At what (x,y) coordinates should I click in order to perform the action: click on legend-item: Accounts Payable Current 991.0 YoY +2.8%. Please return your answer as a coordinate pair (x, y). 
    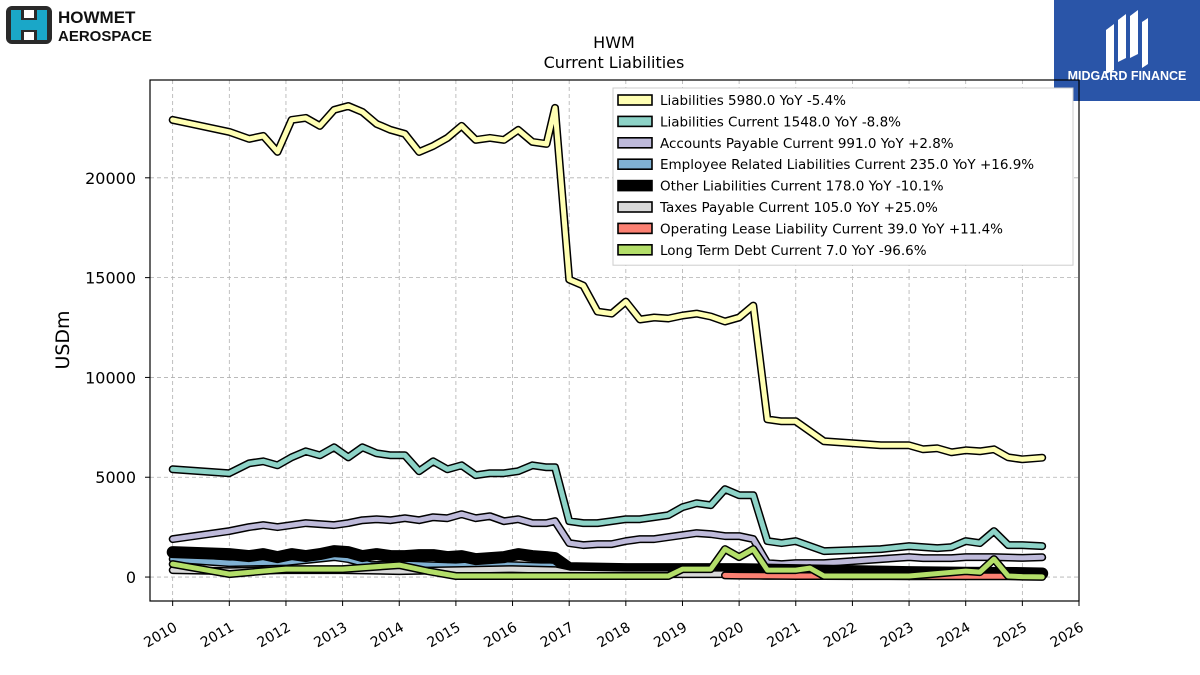
    Looking at the image, I should click on (785, 144).